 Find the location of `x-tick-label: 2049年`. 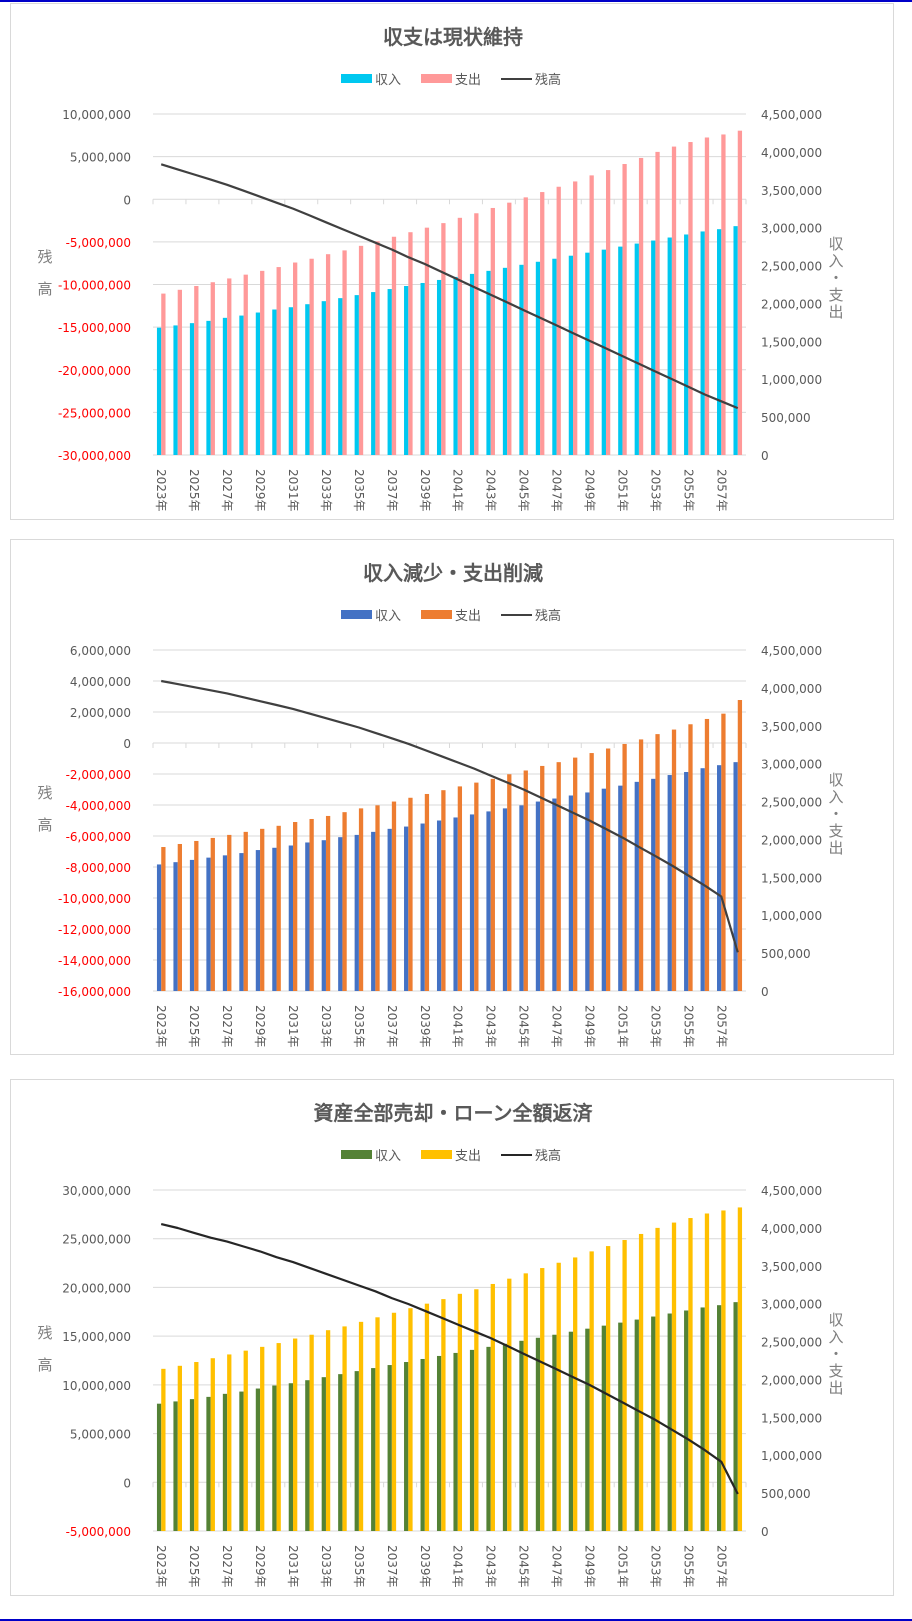

x-tick-label: 2049年 is located at coordinates (590, 1566).